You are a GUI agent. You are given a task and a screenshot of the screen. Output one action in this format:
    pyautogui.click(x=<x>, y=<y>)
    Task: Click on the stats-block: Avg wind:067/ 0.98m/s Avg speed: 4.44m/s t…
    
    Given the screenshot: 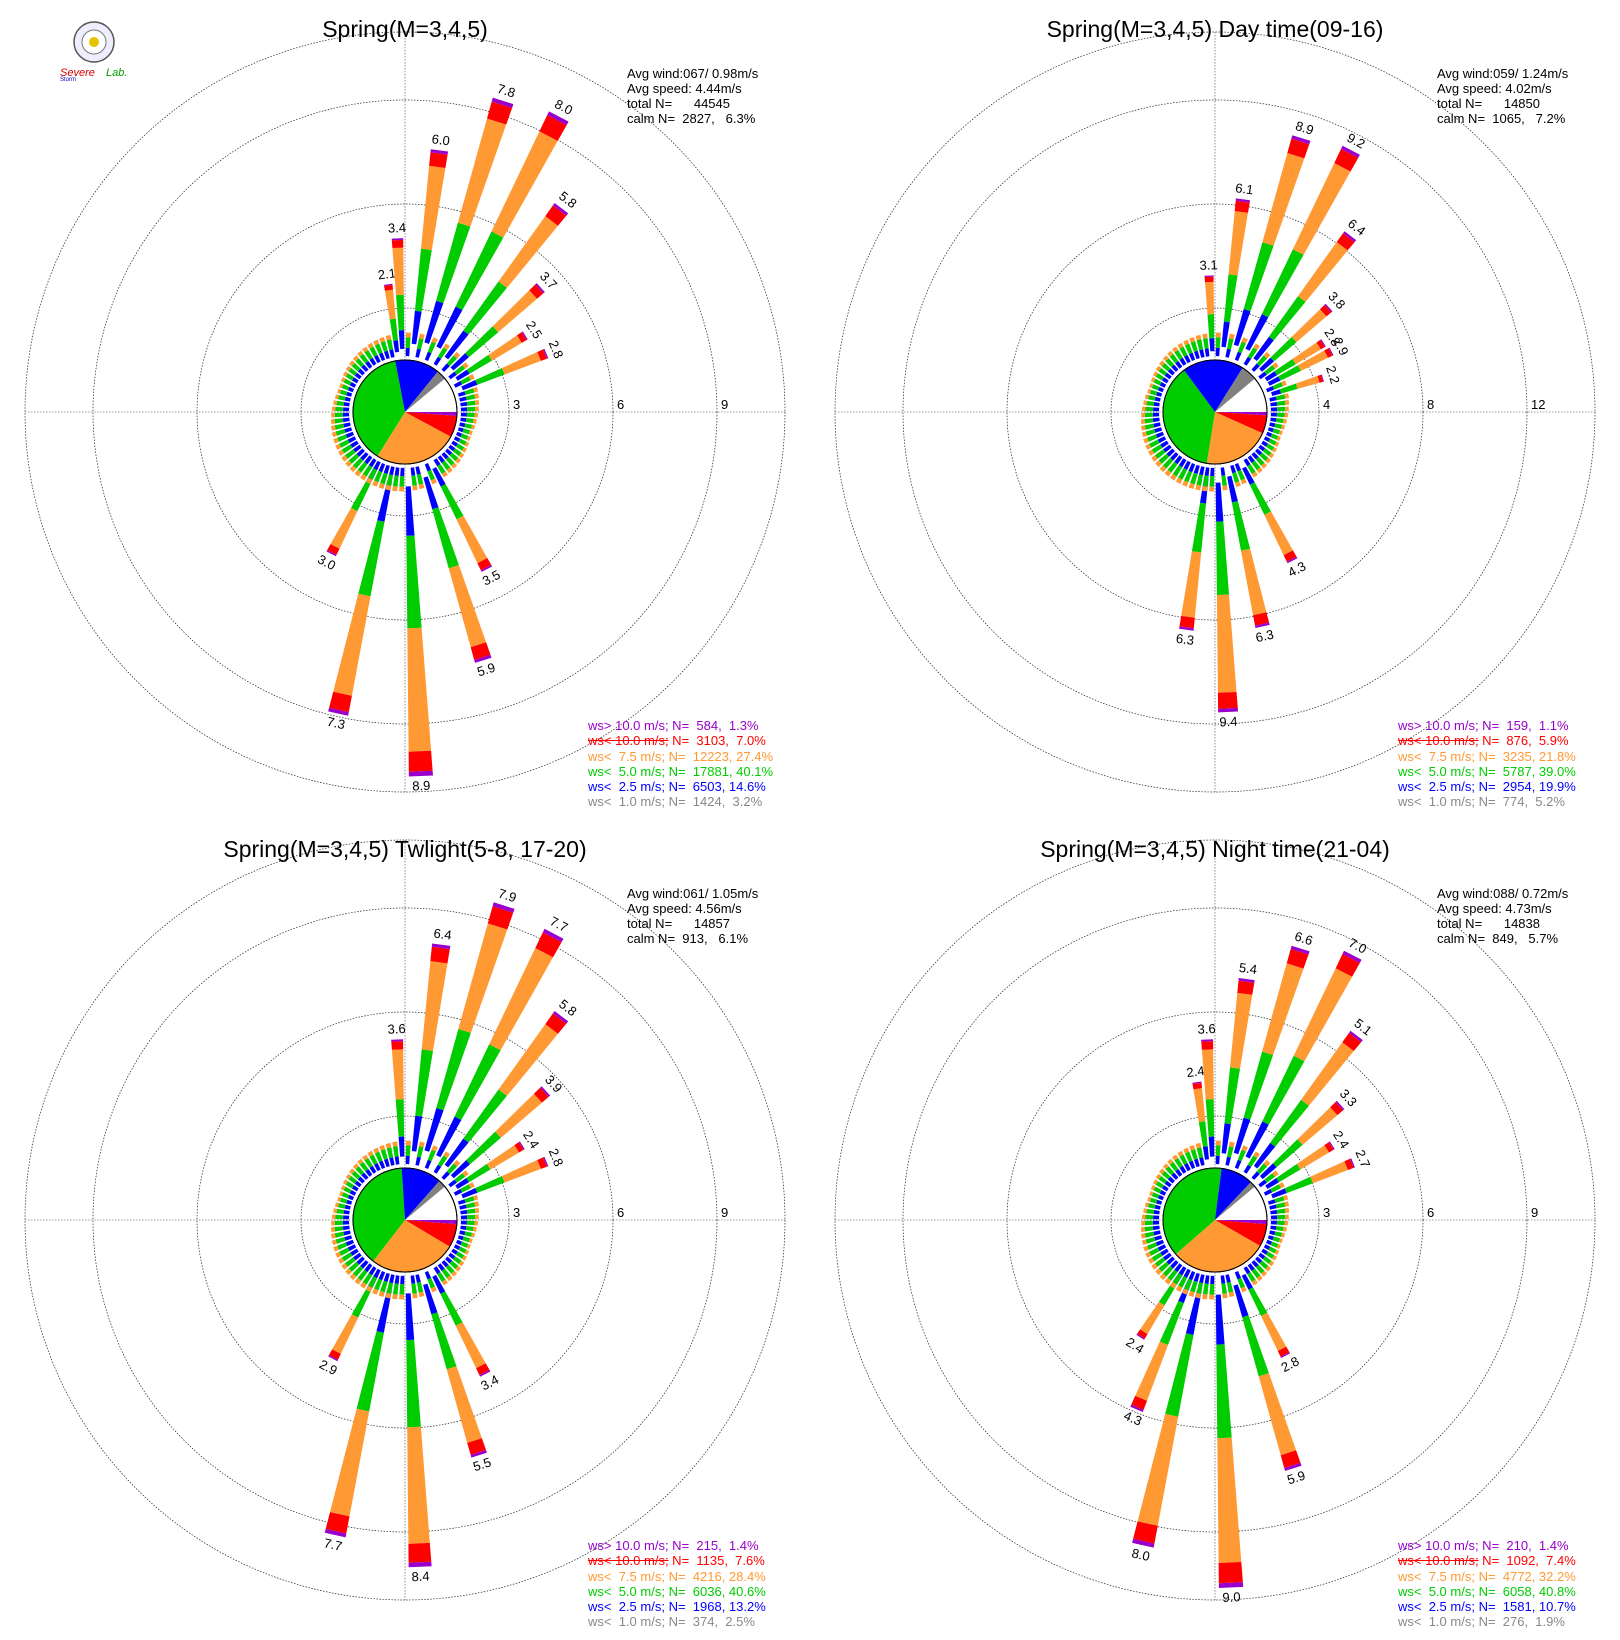 What is the action you would take?
    pyautogui.click(x=692, y=96)
    